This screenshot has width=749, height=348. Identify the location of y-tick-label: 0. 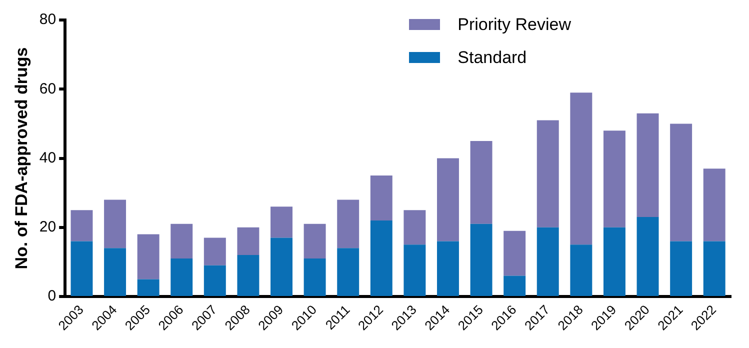
(52, 296).